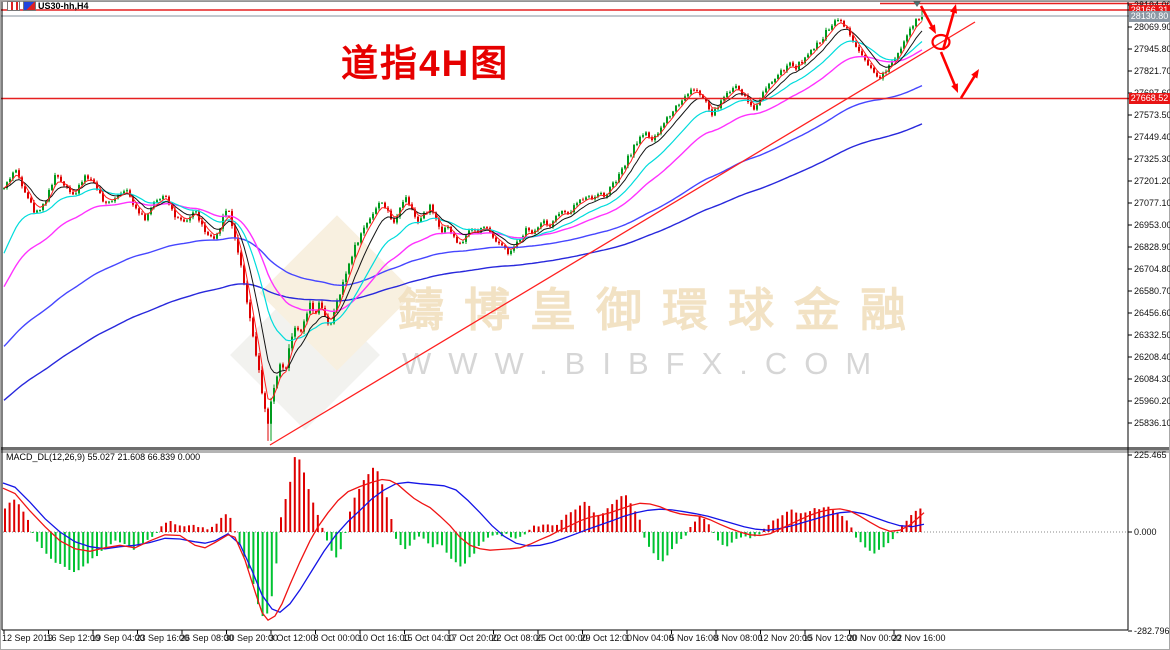  What do you see at coordinates (954, 88) in the screenshot?
I see `down-arrow-to-support-head` at bounding box center [954, 88].